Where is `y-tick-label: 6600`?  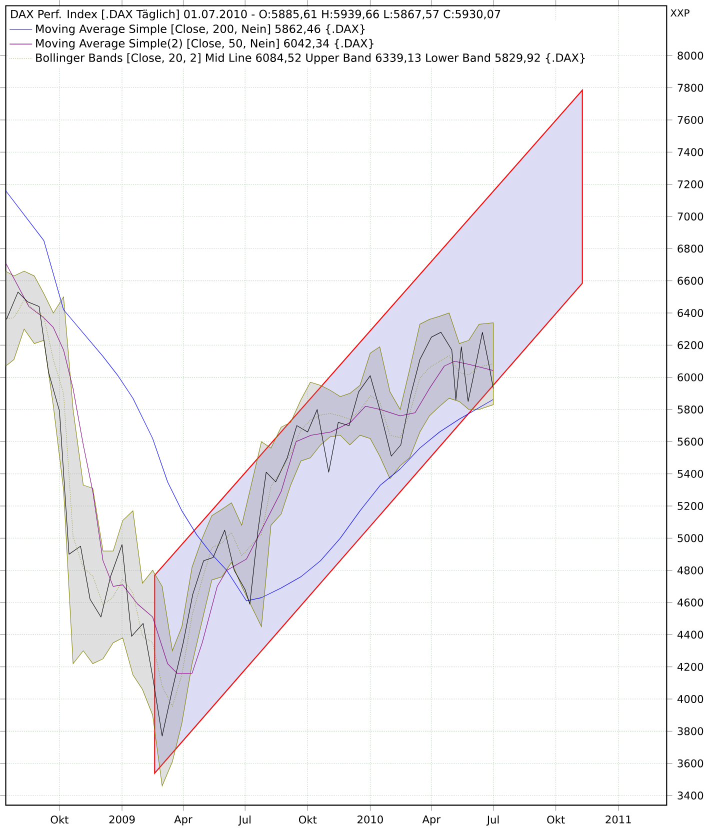
y-tick-label: 6600 is located at coordinates (691, 280).